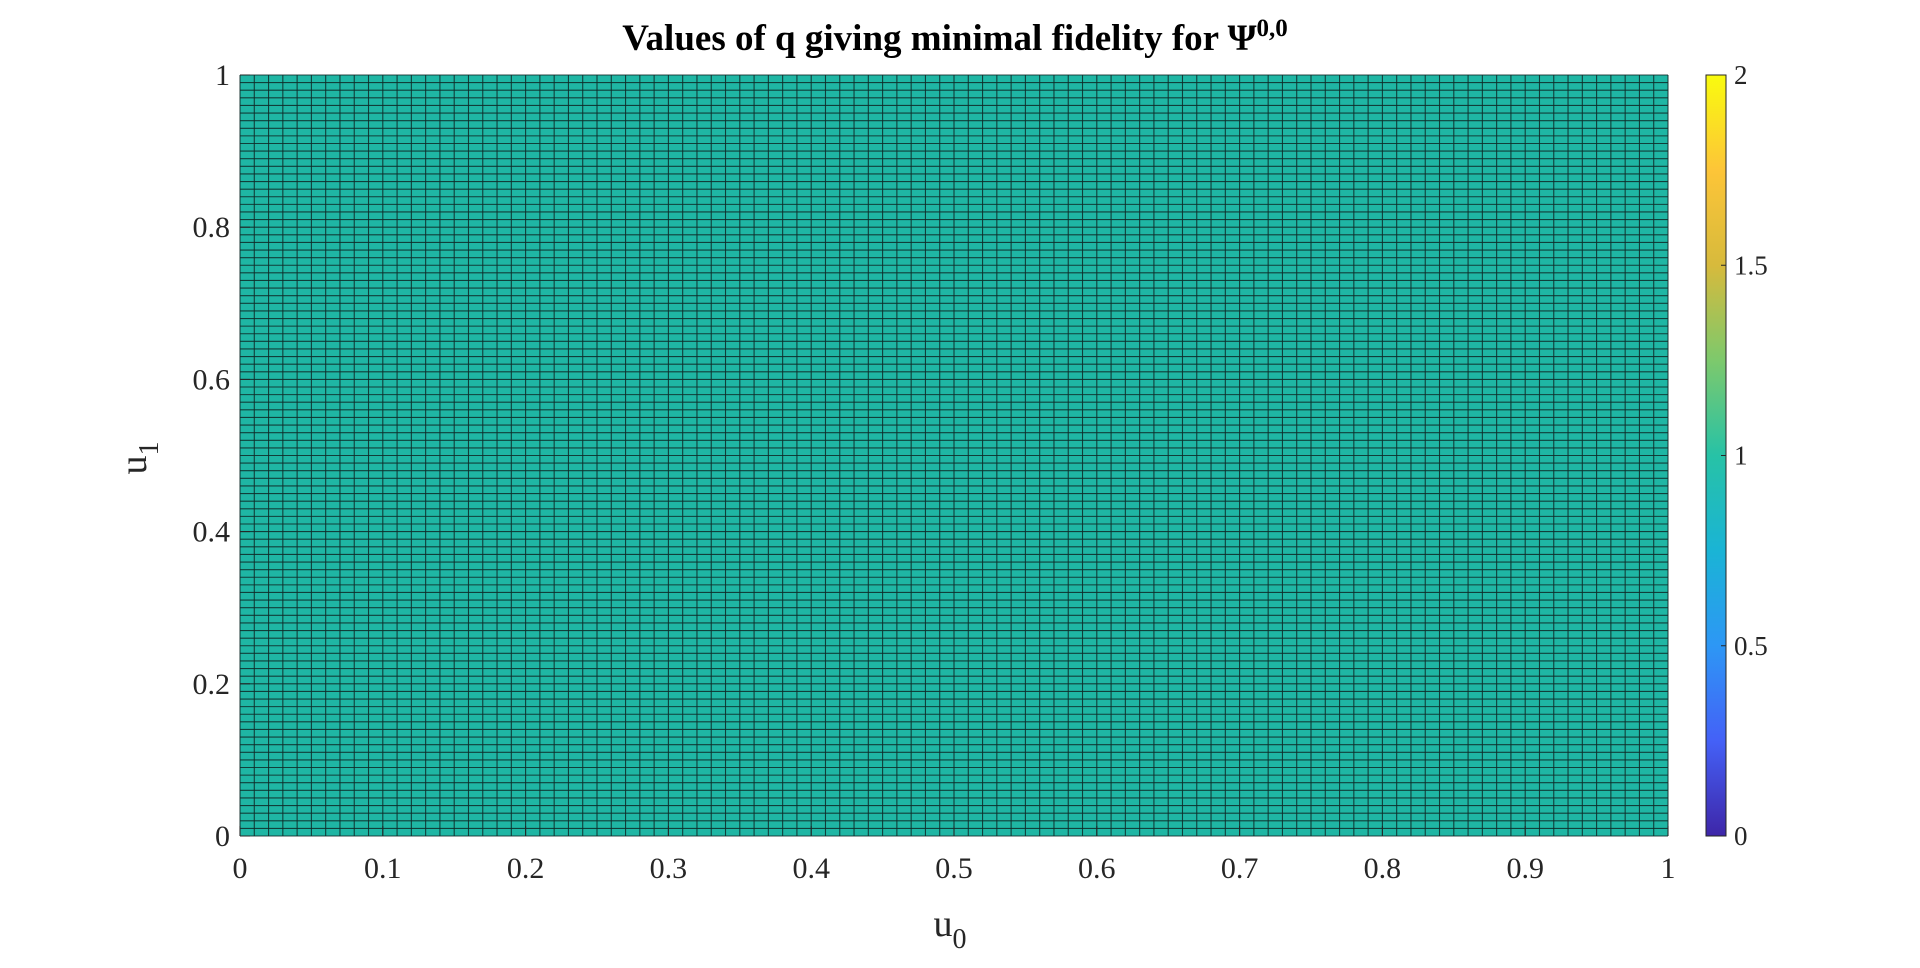 The image size is (1920, 968). I want to click on x-axis: 0 0.1 0.2 0.3 0.4 0.5 0.6 0.7 0.8 0.9 1, so click(954, 855).